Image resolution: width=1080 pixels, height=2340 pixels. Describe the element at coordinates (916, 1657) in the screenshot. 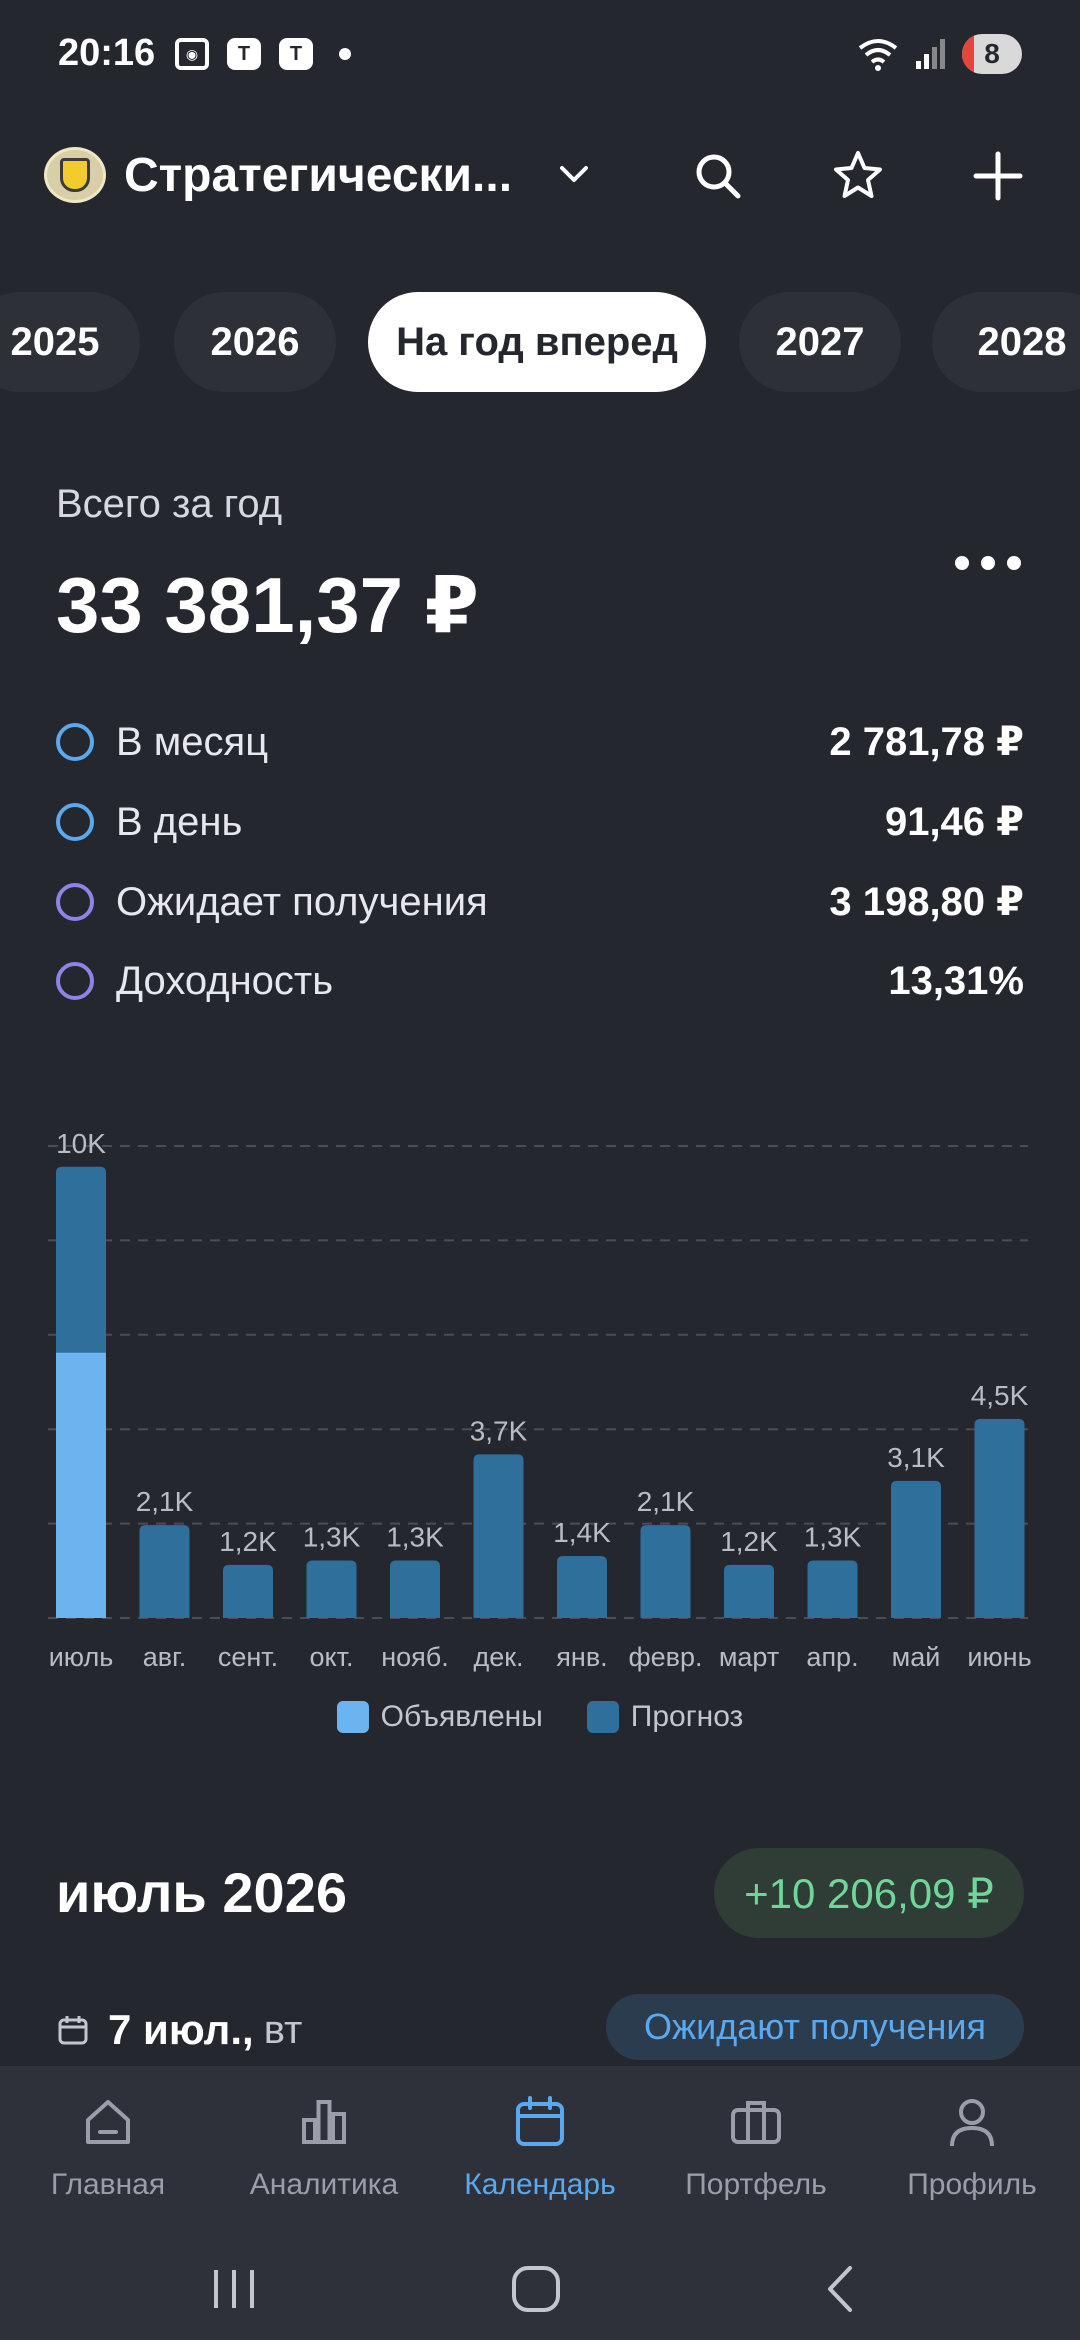

I see `x-tick-label: май` at that location.